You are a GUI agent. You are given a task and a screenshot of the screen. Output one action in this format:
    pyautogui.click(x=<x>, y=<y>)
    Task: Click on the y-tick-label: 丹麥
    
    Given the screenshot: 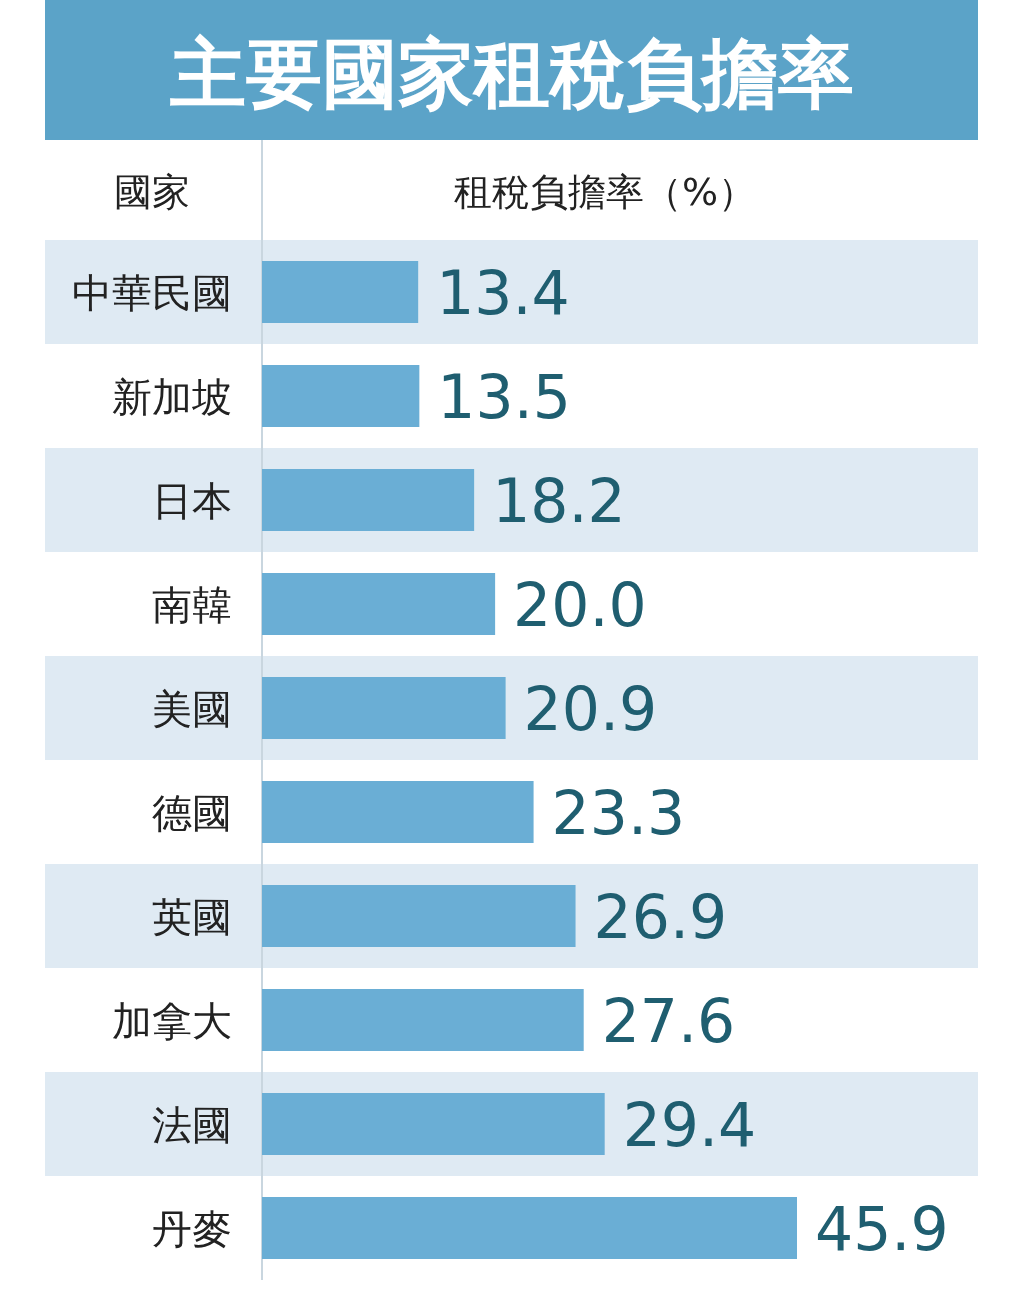 What is the action you would take?
    pyautogui.click(x=192, y=1229)
    